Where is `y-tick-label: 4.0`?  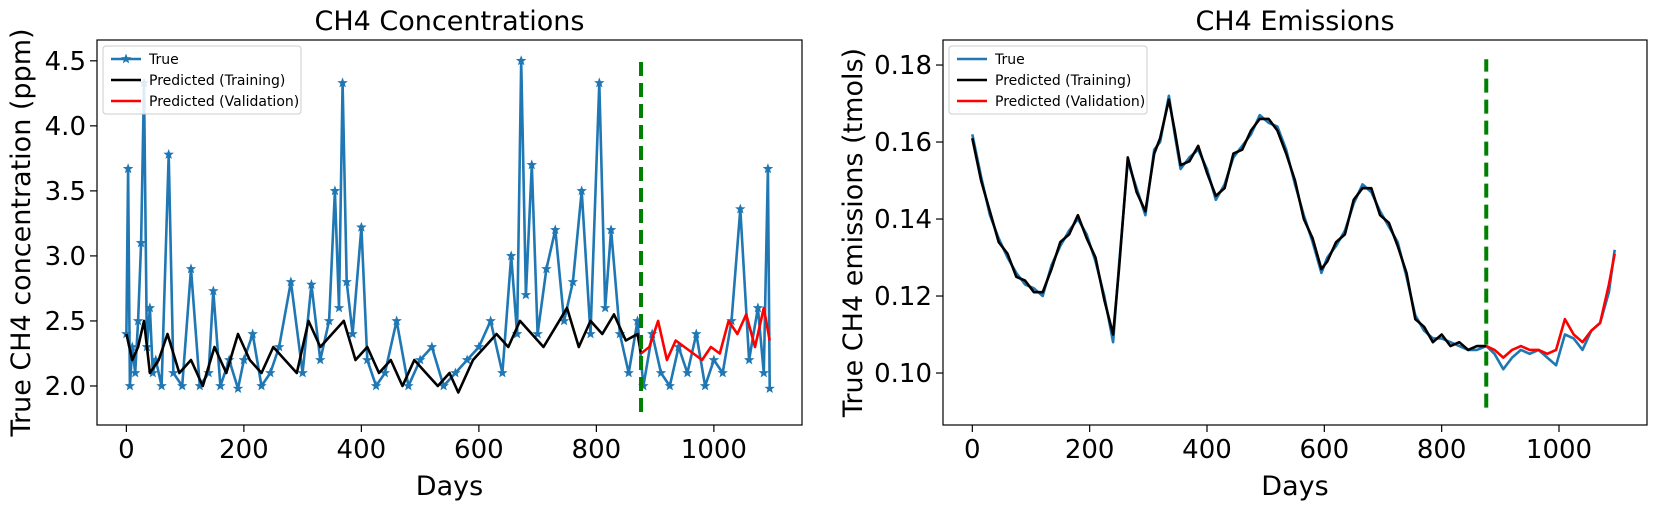
y-tick-label: 4.0 is located at coordinates (65, 127).